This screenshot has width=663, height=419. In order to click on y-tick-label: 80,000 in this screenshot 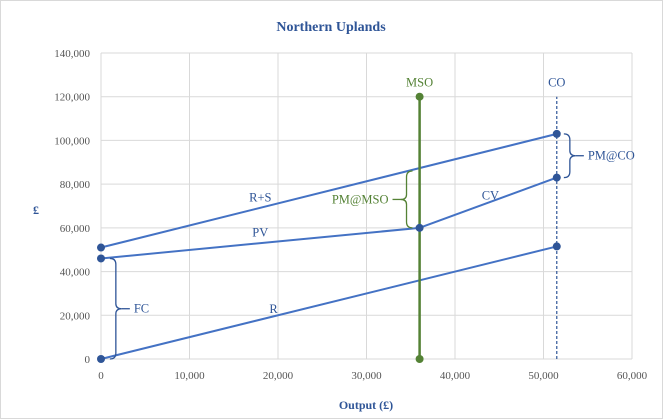, I will do `click(75, 185)`.